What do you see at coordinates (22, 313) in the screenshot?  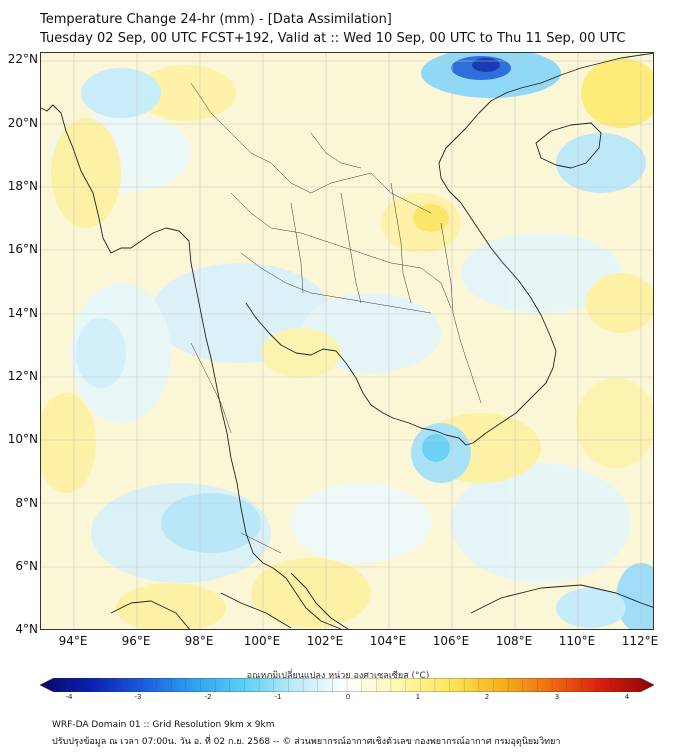 I see `lat-label-14n: 14°N` at bounding box center [22, 313].